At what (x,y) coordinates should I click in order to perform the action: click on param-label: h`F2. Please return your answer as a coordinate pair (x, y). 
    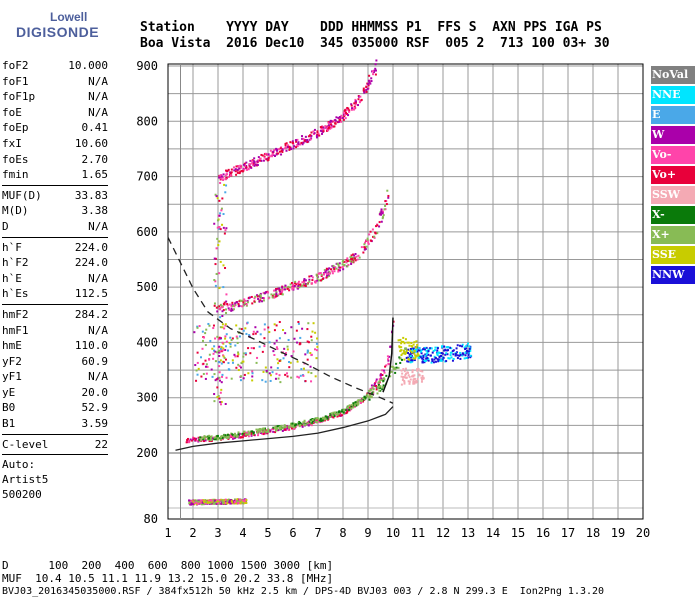
    Looking at the image, I should click on (15, 263).